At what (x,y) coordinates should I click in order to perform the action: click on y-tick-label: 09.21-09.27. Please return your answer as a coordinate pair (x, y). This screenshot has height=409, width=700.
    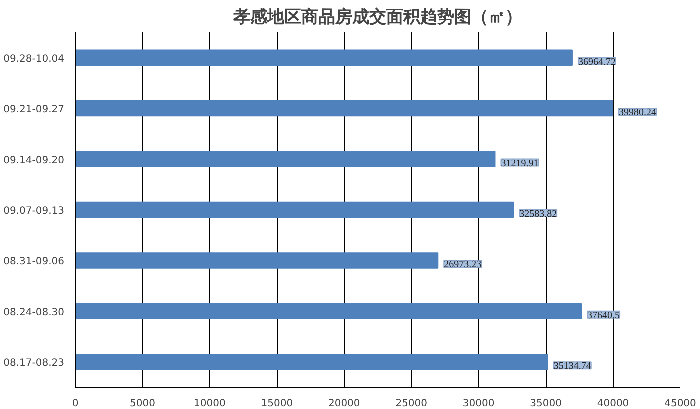
    Looking at the image, I should click on (34, 110).